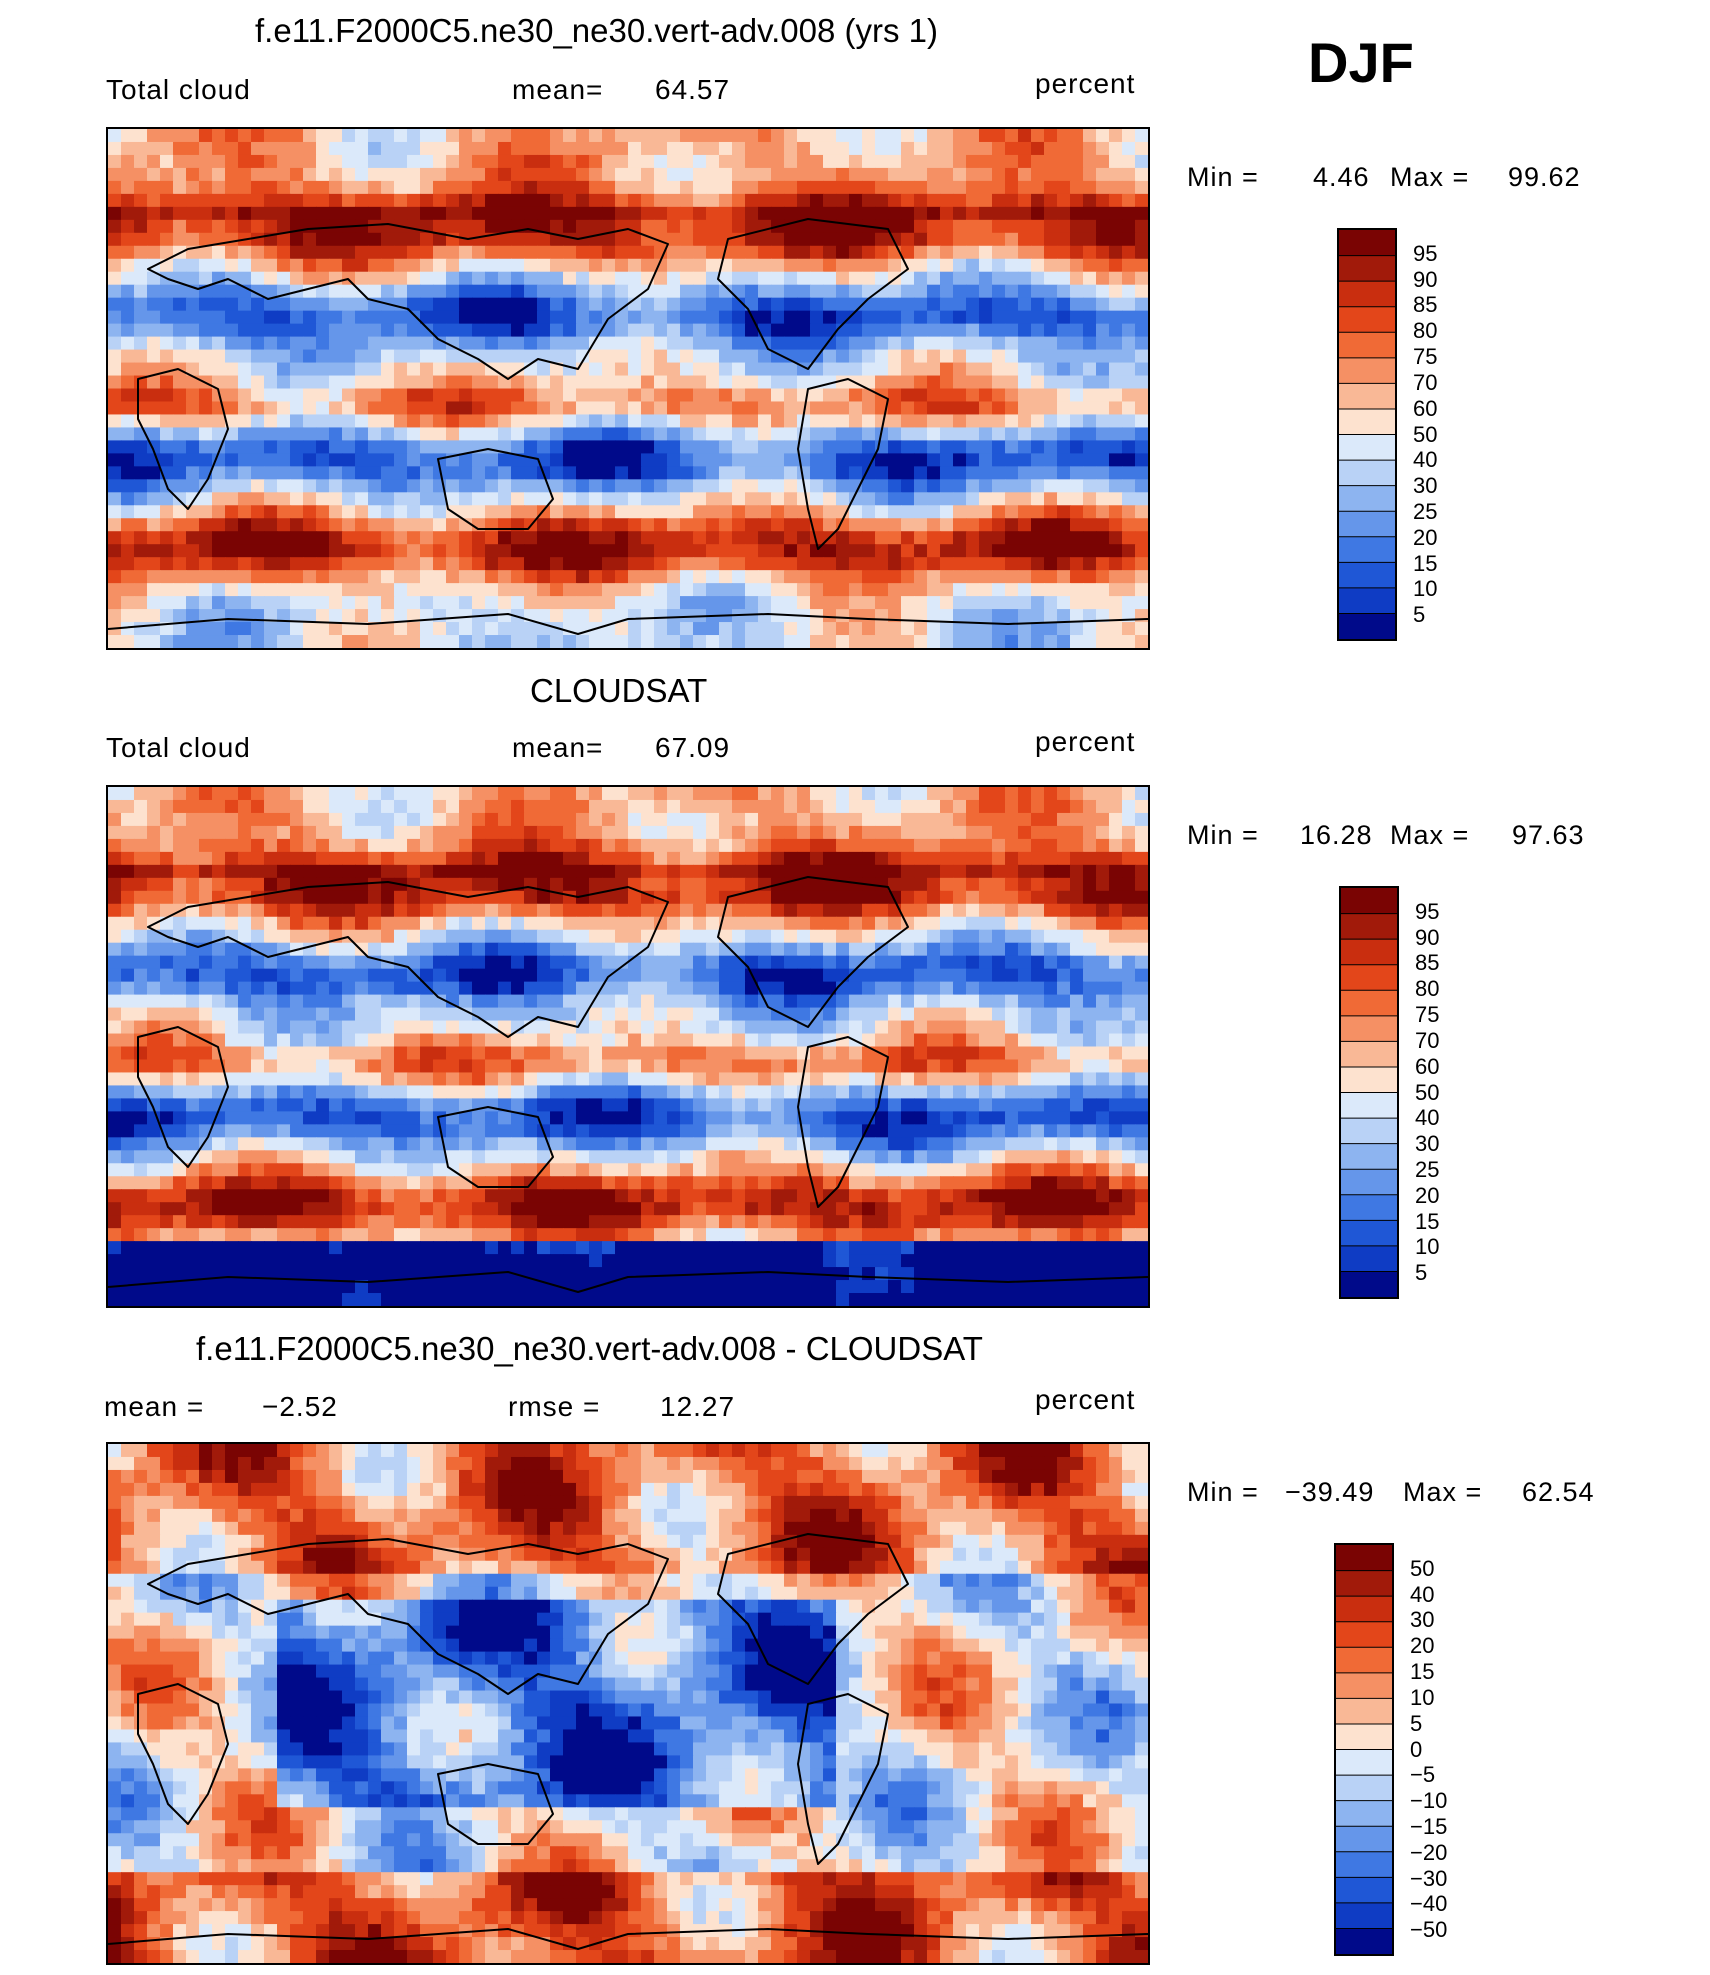 This screenshot has height=1975, width=1710. What do you see at coordinates (1367, 575) in the screenshot?
I see `colorbar-swatch` at bounding box center [1367, 575].